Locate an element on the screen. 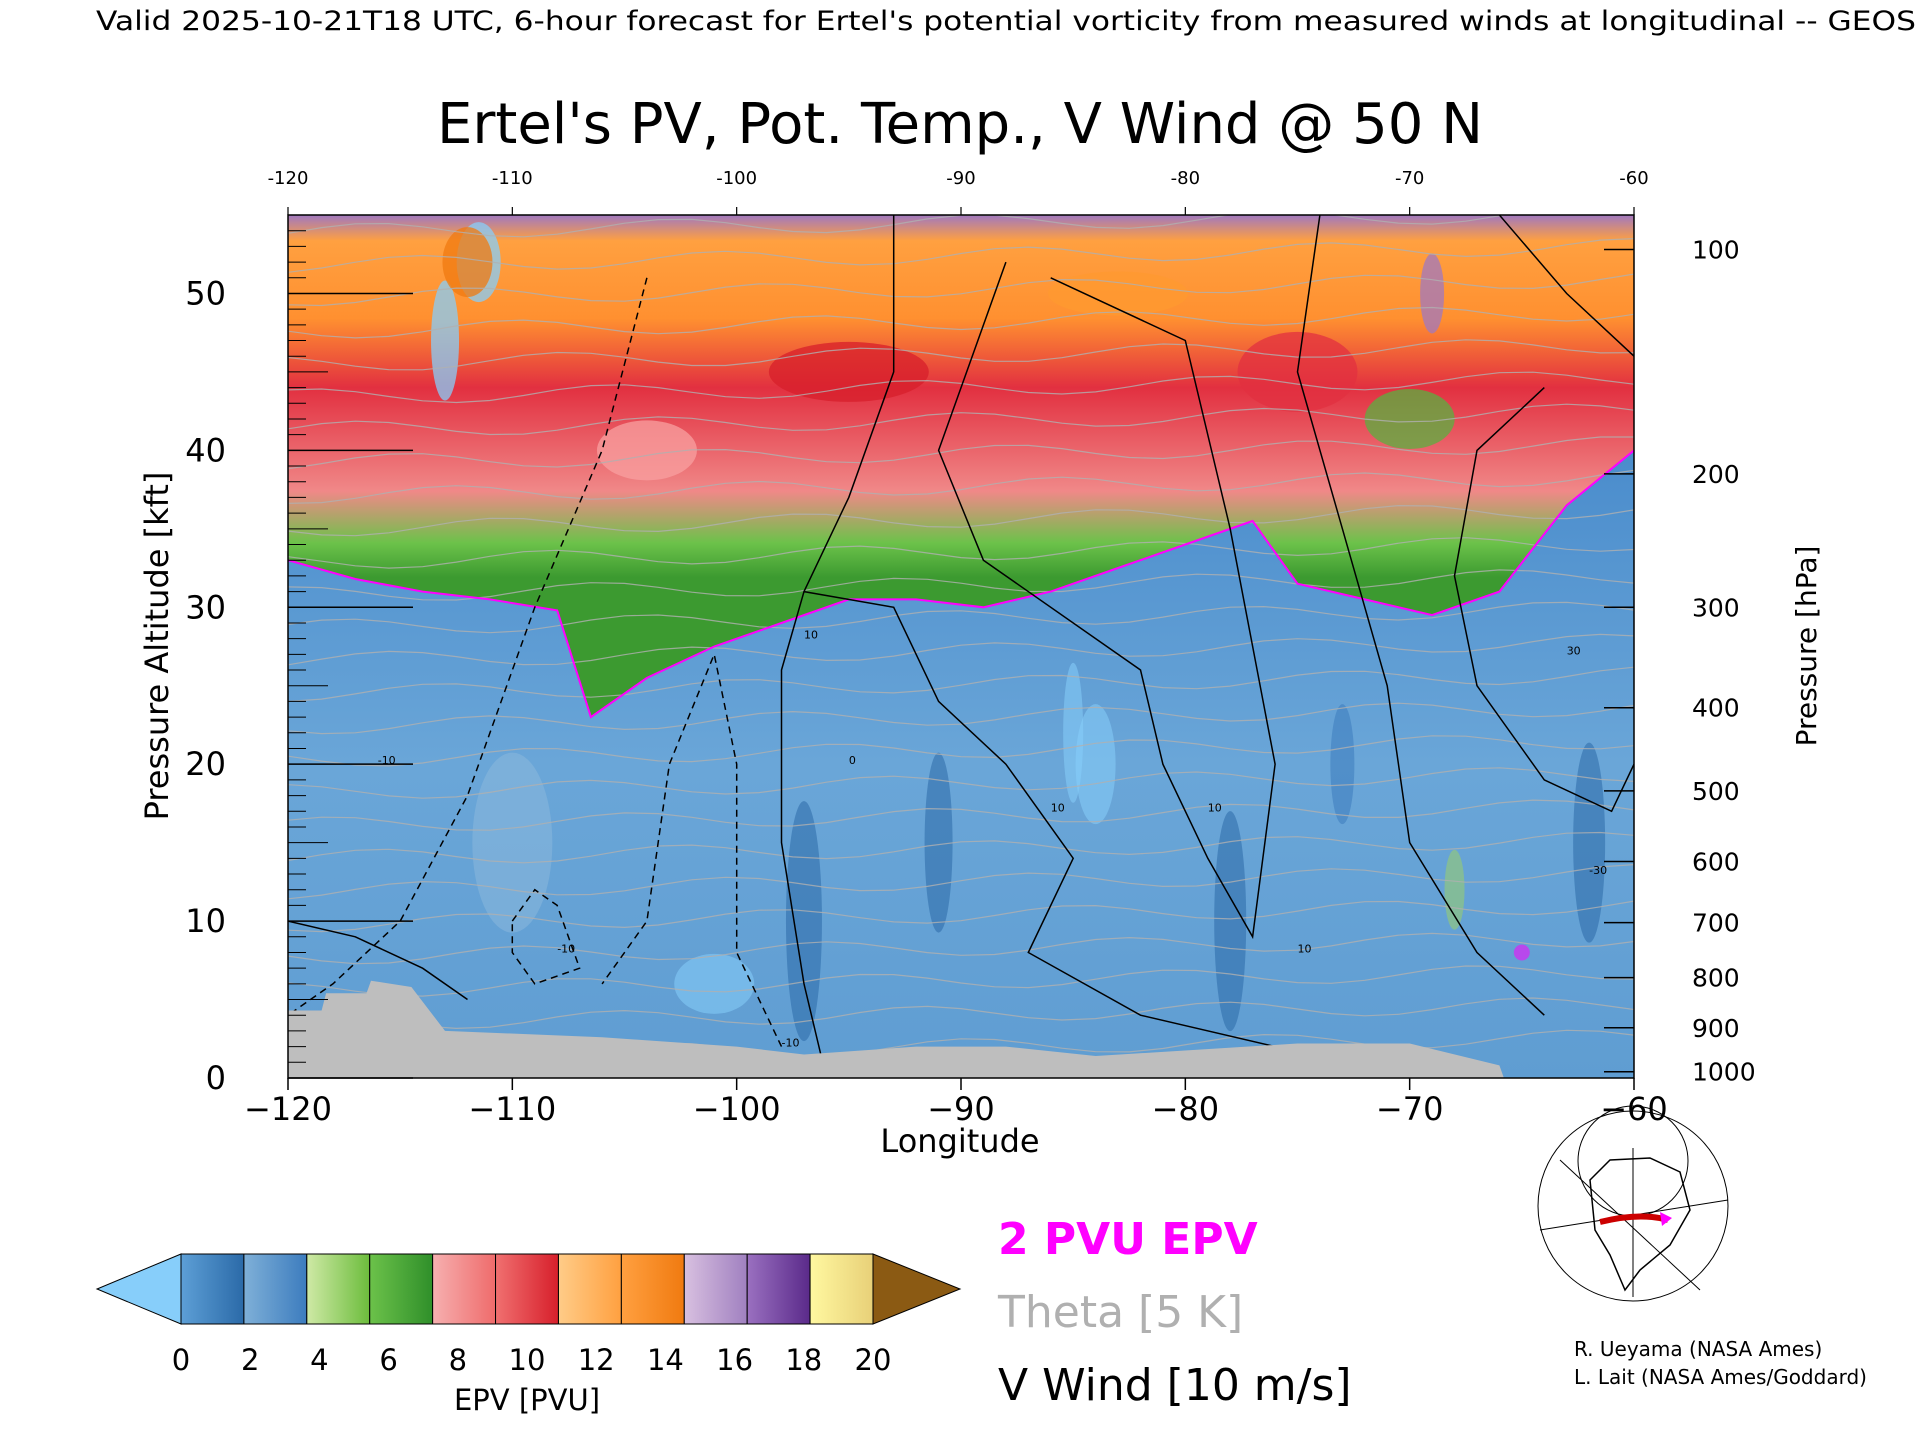  colorbar-tick-label: 16 is located at coordinates (734, 1360).